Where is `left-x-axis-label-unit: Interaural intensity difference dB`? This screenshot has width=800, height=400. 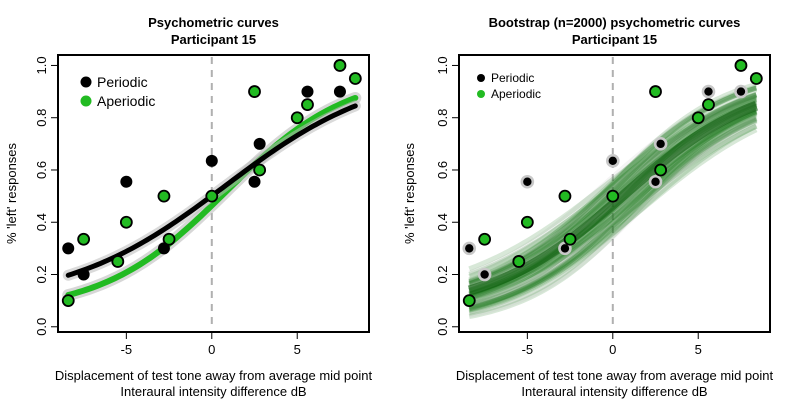
left-x-axis-label-unit: Interaural intensity difference dB is located at coordinates (213, 391).